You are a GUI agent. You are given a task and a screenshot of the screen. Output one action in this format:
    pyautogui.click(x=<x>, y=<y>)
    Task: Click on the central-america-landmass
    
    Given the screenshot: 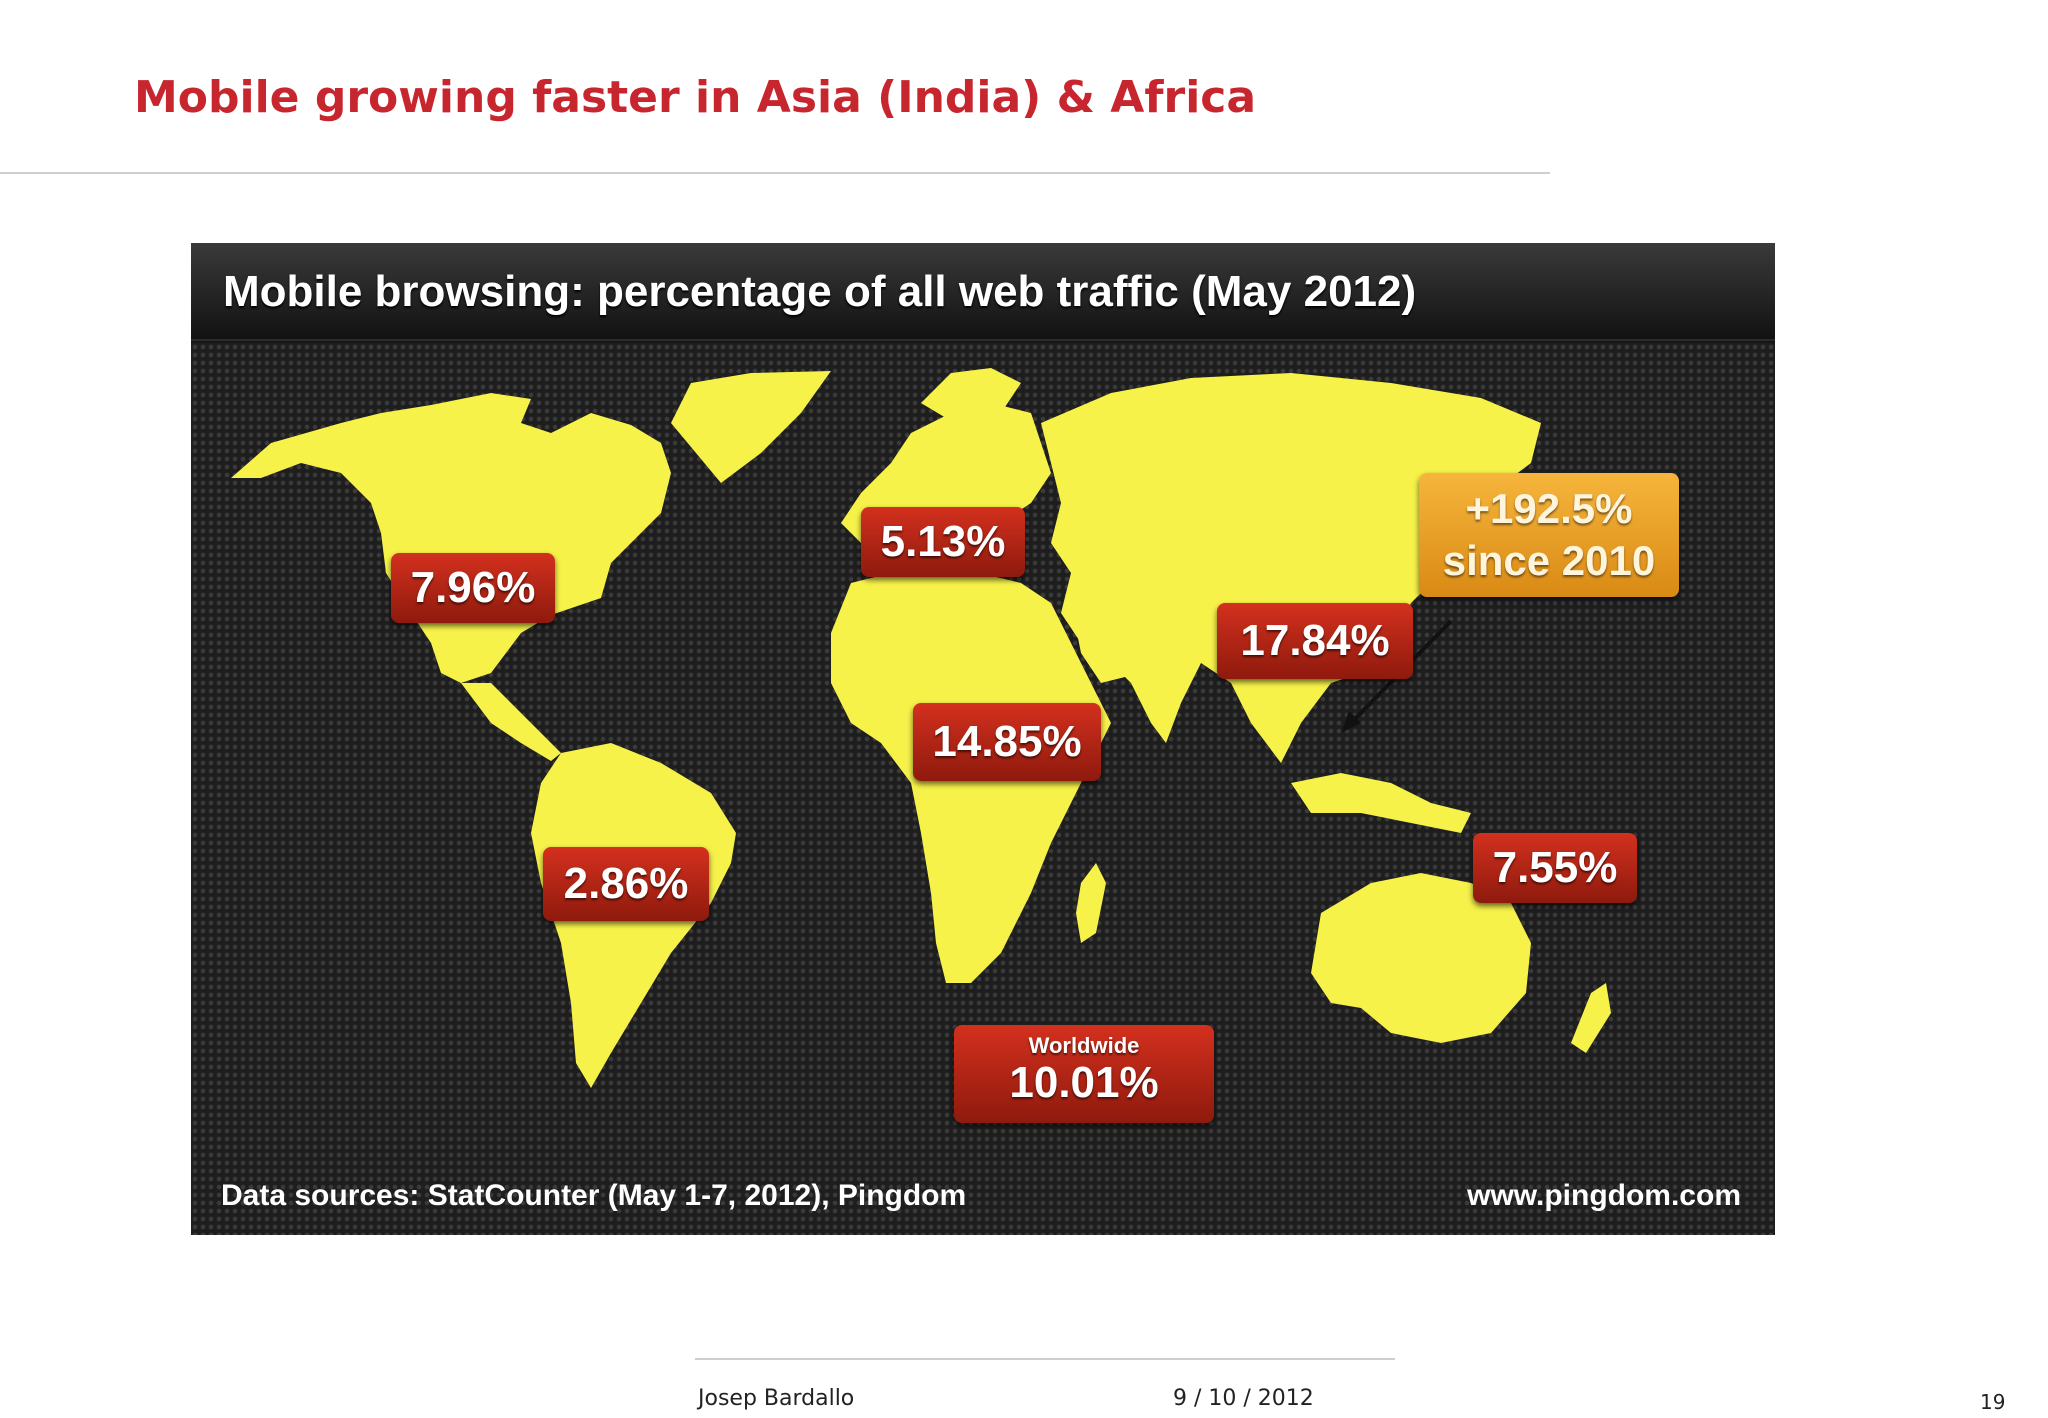 What is the action you would take?
    pyautogui.click(x=511, y=722)
    